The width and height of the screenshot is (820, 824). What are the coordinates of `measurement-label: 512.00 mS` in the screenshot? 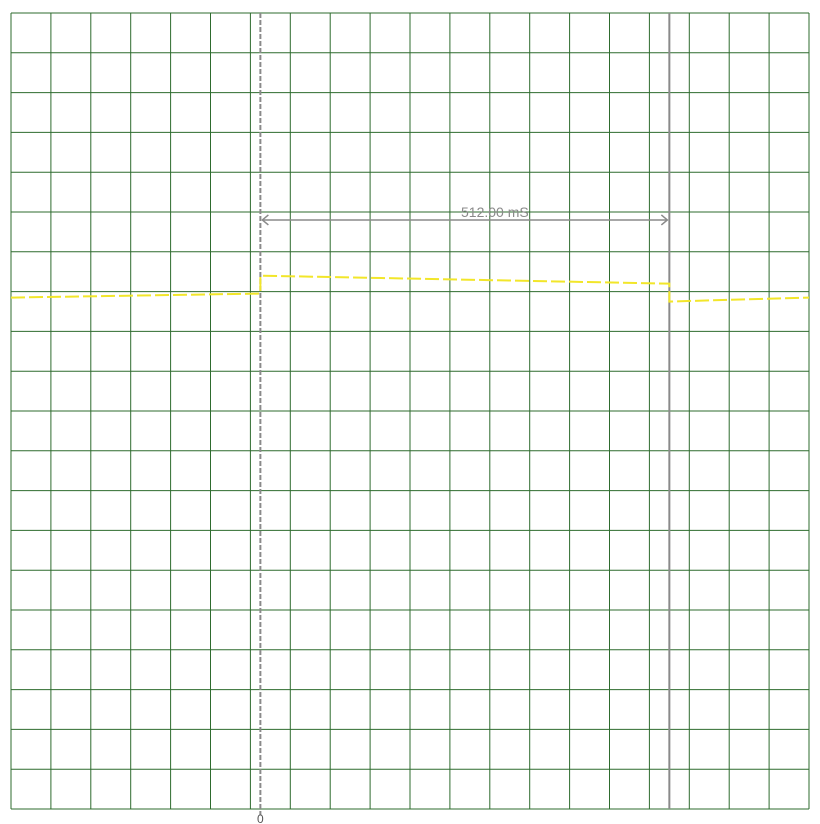 It's located at (495, 212).